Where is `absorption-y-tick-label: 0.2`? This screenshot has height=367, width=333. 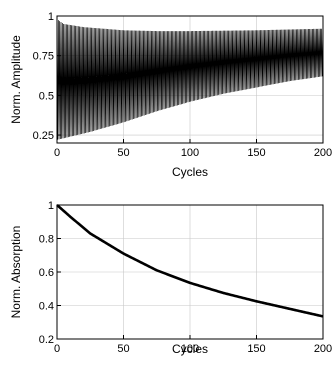 absorption-y-tick-label: 0.2 is located at coordinates (46, 340).